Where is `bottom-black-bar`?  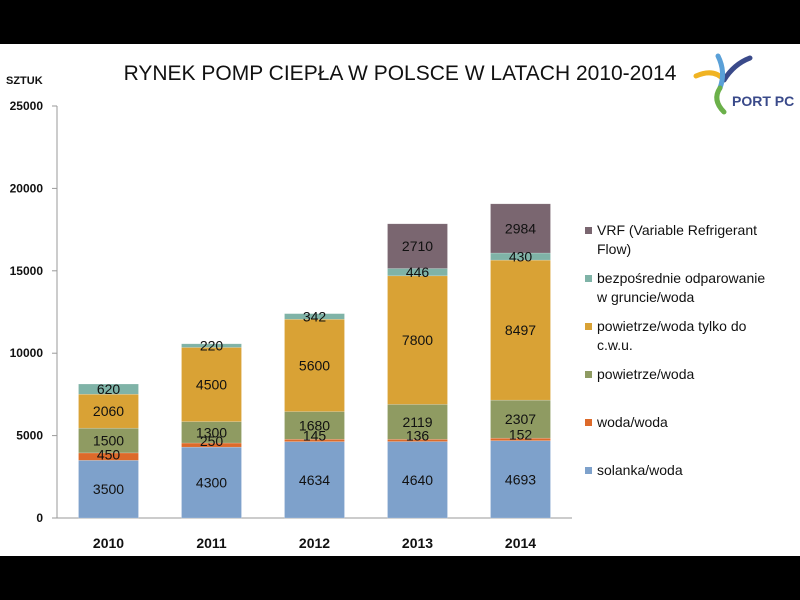
bottom-black-bar is located at coordinates (400, 578).